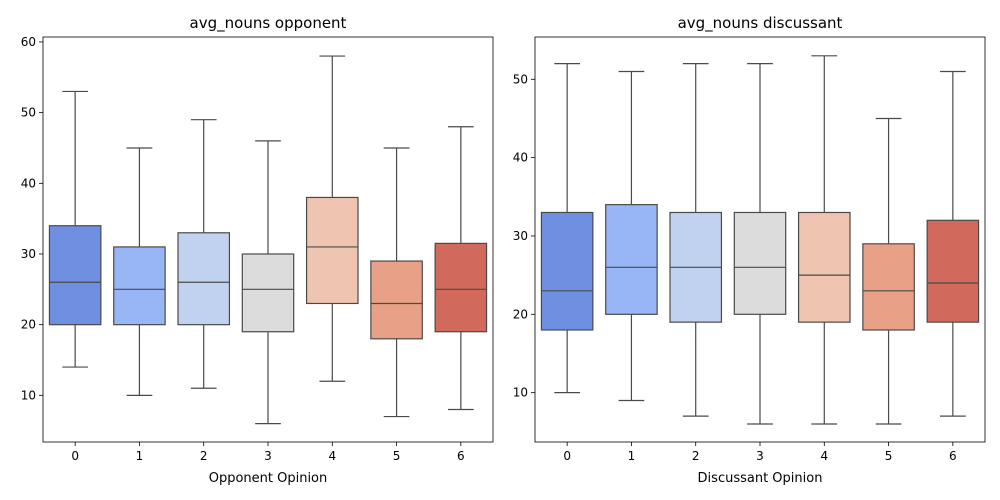 Image resolution: width=1000 pixels, height=500 pixels. I want to click on y-tick-label: 60, so click(28, 42).